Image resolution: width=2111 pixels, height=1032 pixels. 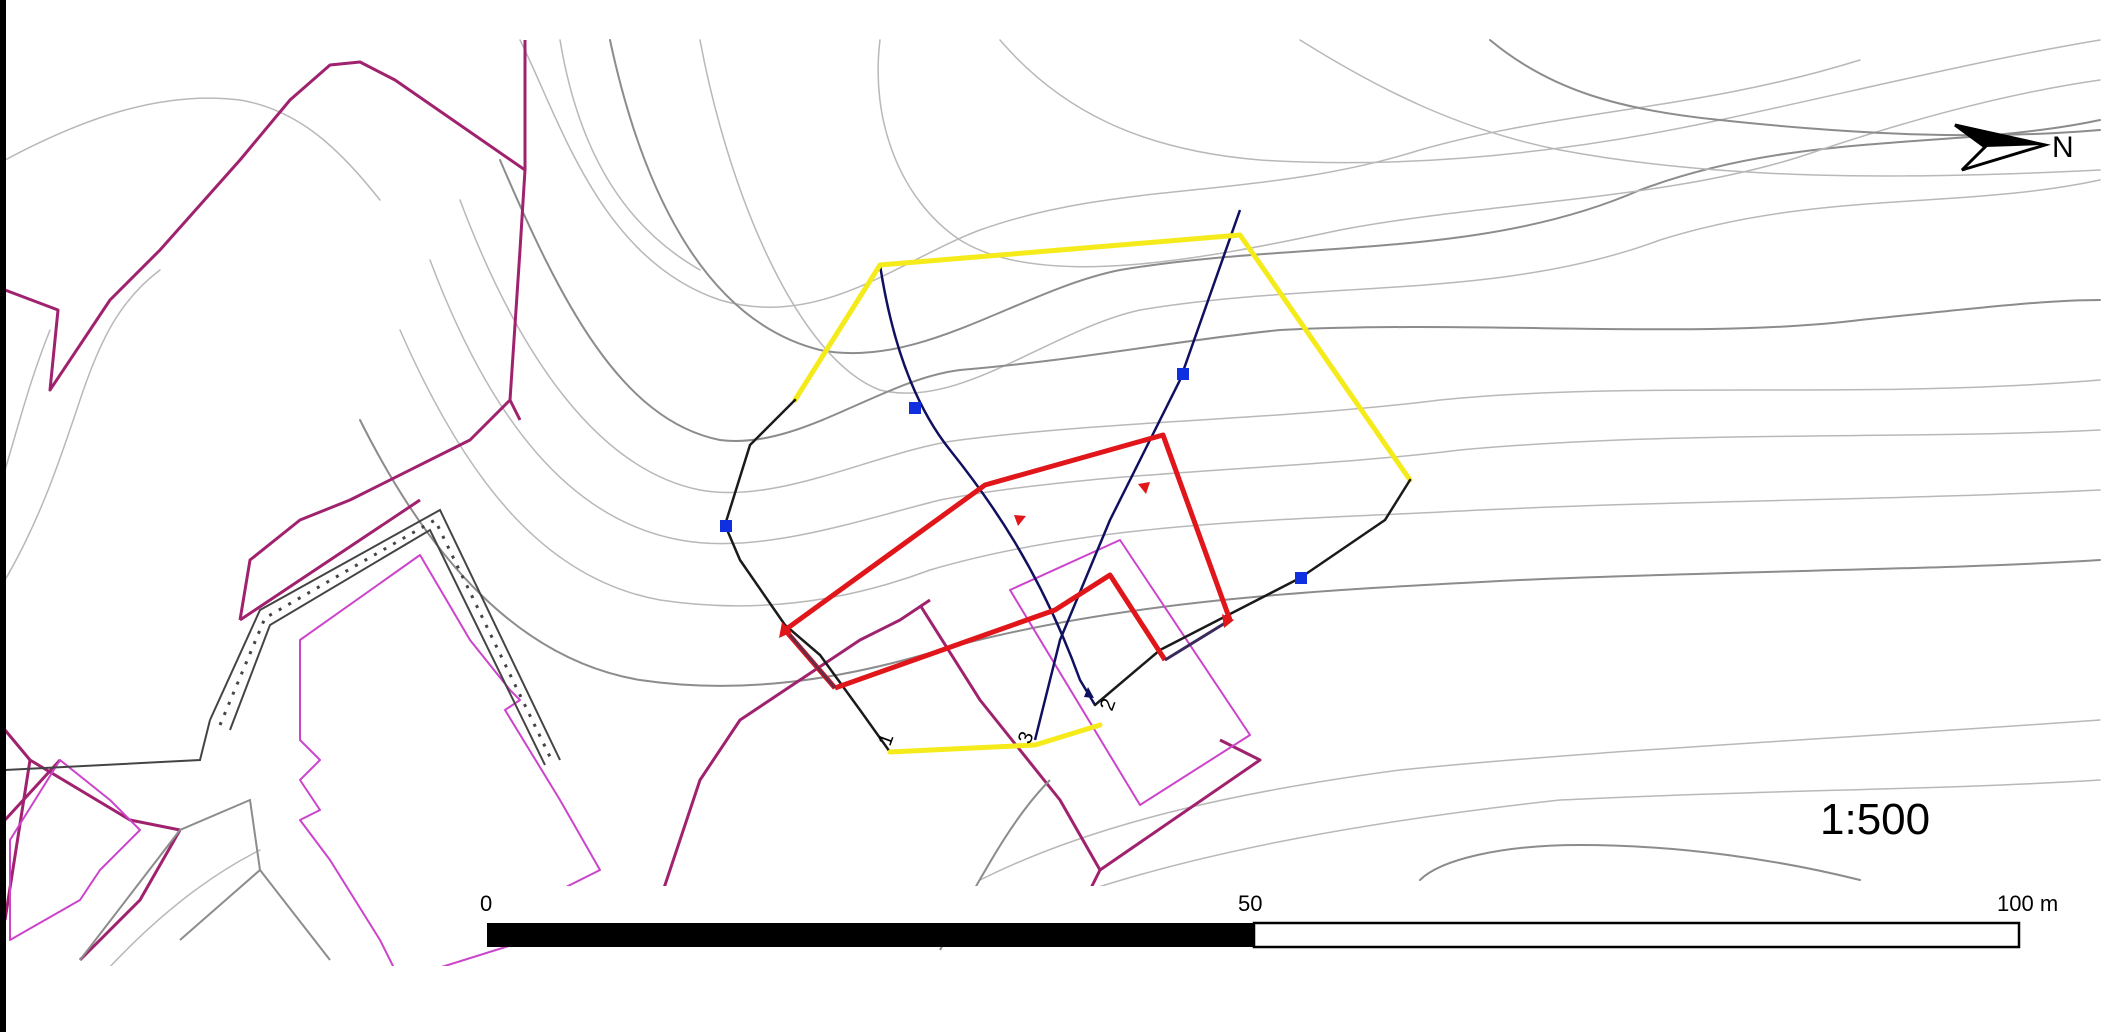 What do you see at coordinates (1269, 917) in the screenshot?
I see `scale-bar: 0 50 100 m` at bounding box center [1269, 917].